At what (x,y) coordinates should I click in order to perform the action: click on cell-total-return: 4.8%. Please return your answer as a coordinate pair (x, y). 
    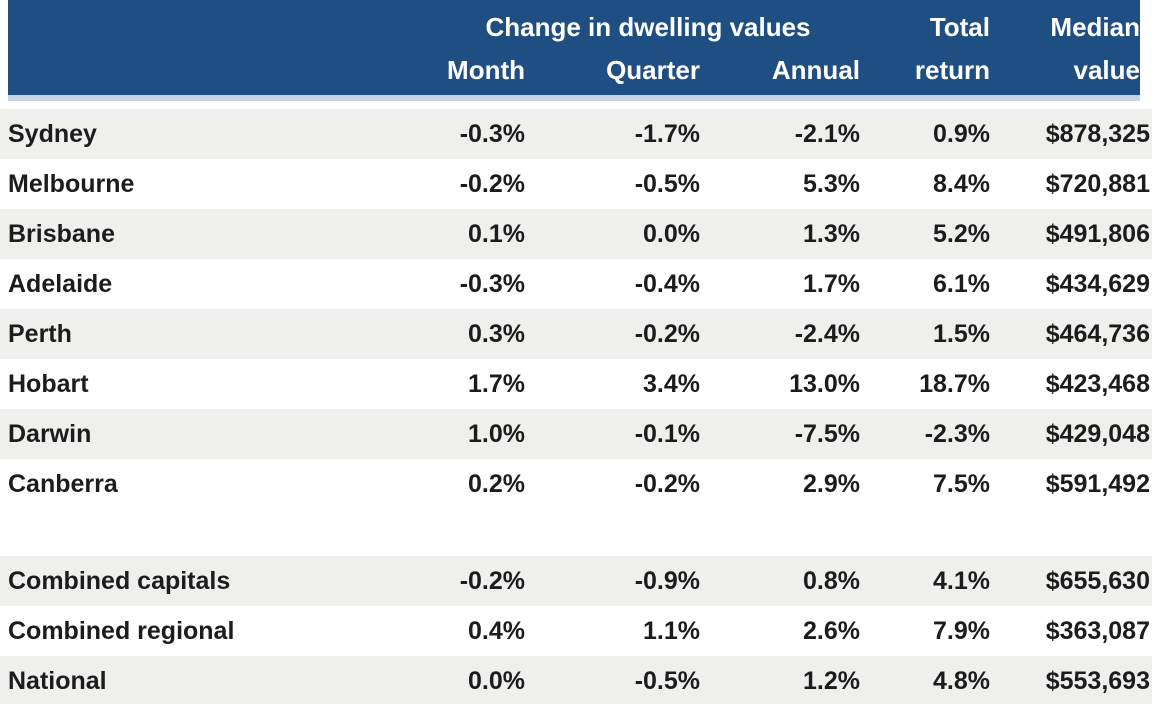
    Looking at the image, I should click on (961, 681).